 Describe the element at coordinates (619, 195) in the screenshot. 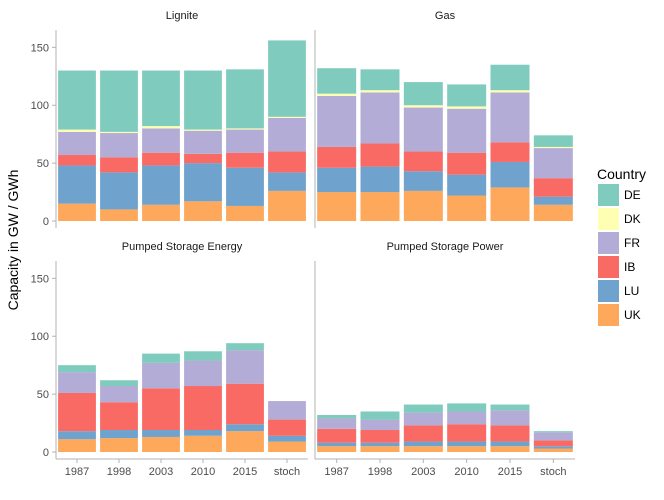

I see `legend-item-de: DE` at that location.